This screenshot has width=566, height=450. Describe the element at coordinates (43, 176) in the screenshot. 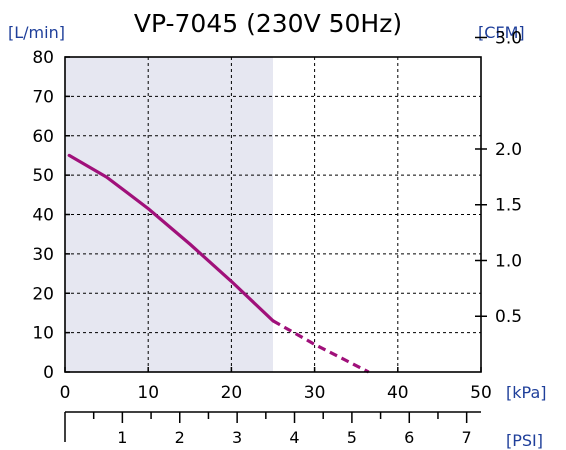

I see `y-tick-label: 50` at that location.